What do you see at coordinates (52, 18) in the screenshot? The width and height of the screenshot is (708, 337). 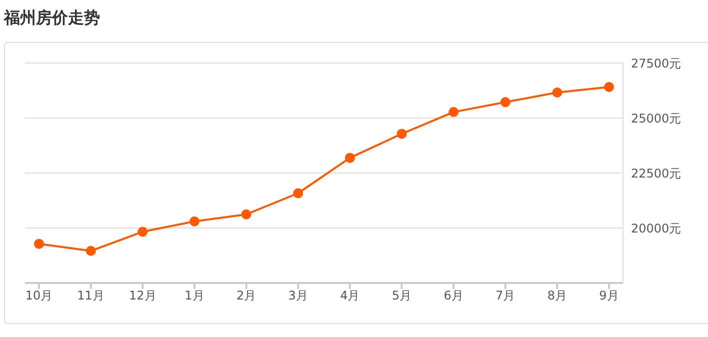 I see `chart-title: 福州房价走势` at bounding box center [52, 18].